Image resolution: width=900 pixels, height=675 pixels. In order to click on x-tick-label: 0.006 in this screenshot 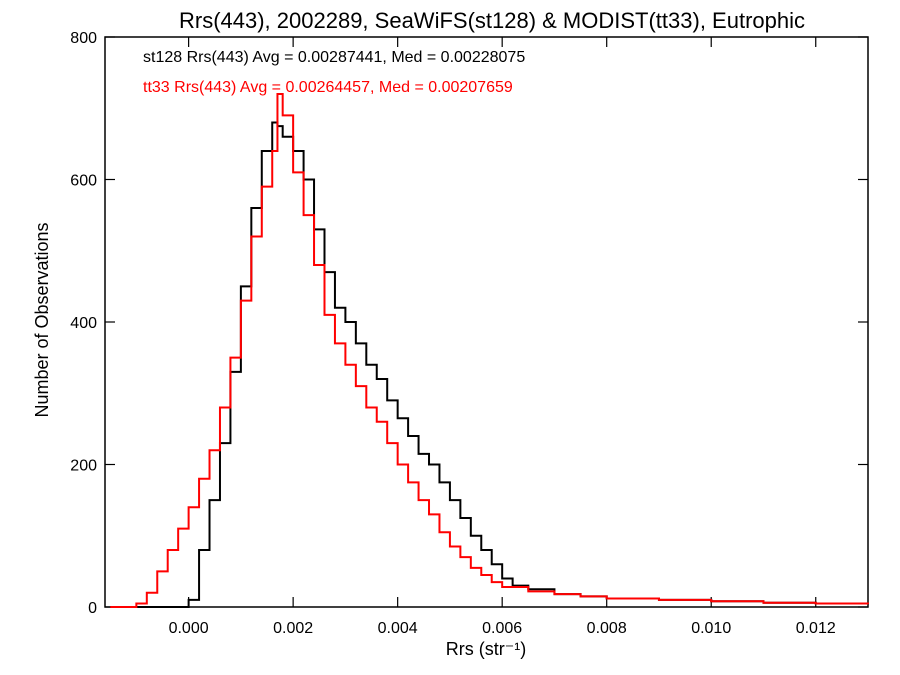, I will do `click(502, 628)`.